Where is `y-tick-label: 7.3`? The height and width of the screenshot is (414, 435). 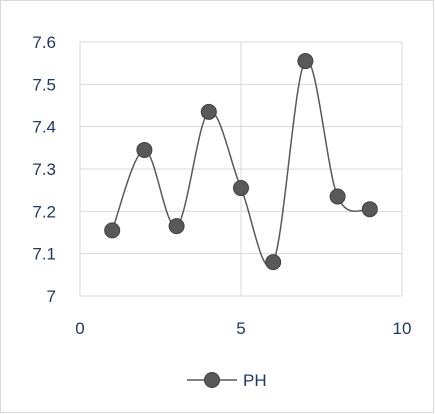
y-tick-label: 7.3 is located at coordinates (44, 169).